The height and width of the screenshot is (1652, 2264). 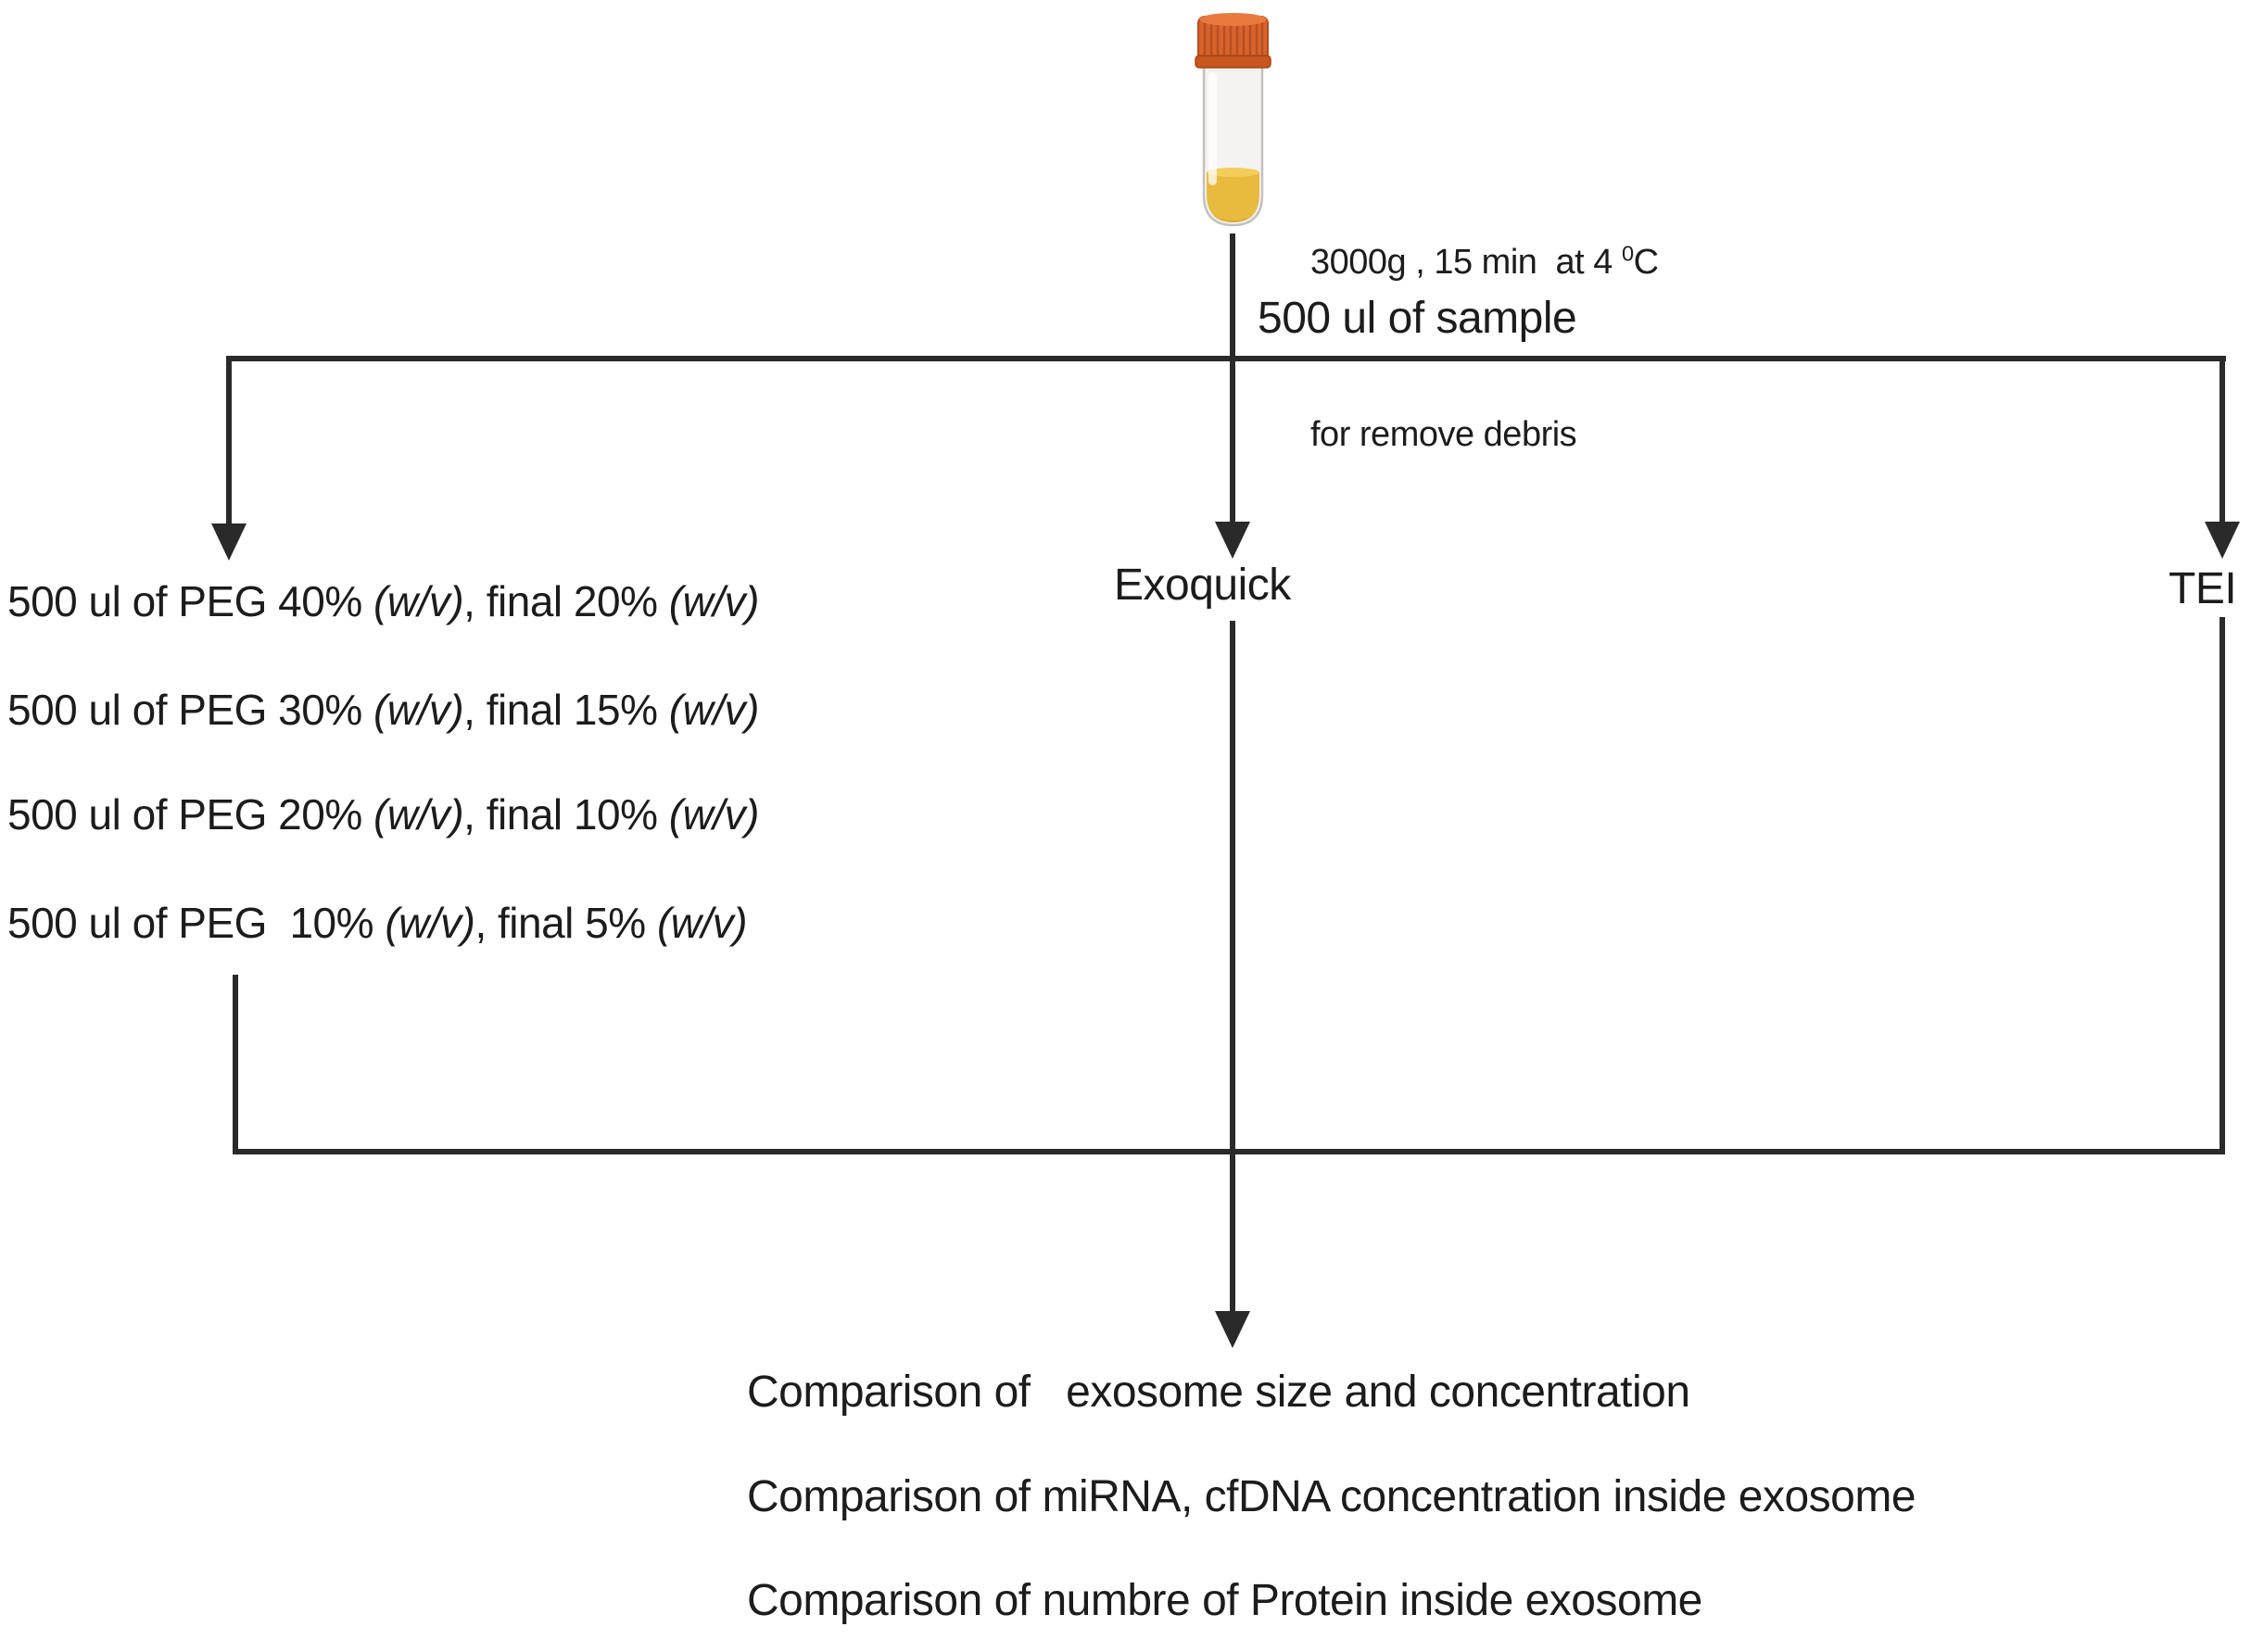 What do you see at coordinates (1232, 378) in the screenshot?
I see `connector-center-top` at bounding box center [1232, 378].